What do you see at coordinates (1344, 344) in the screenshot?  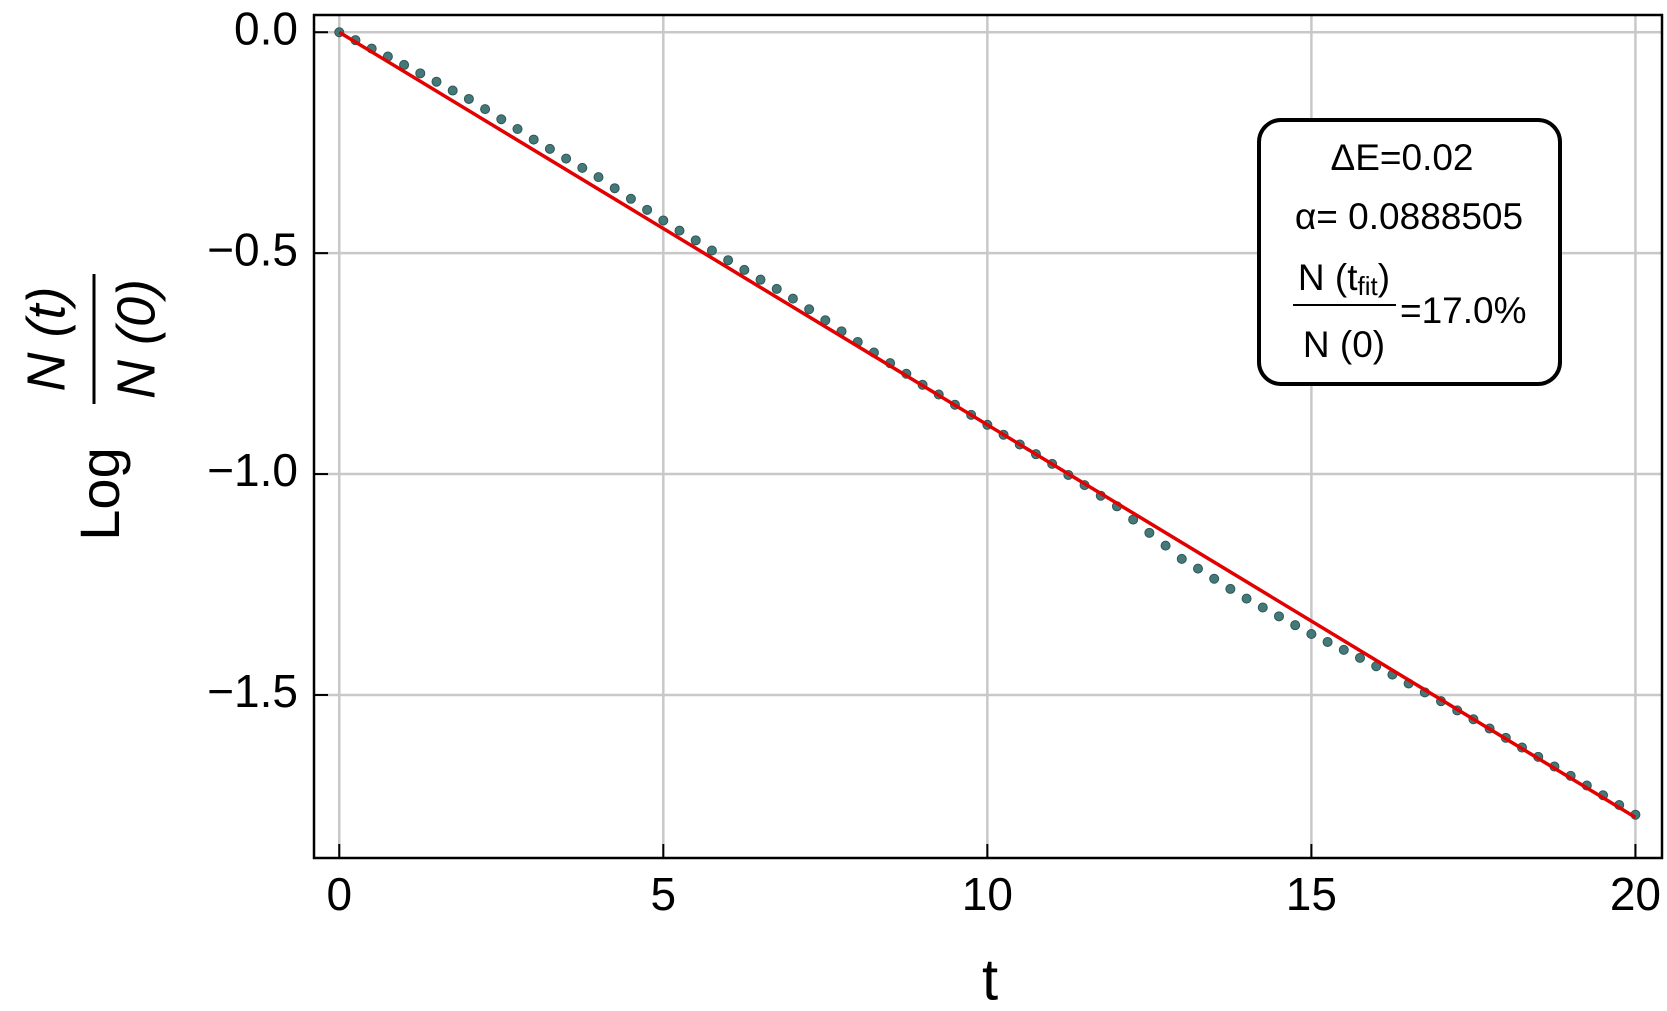 I see `annotation-denominator: N (0)` at bounding box center [1344, 344].